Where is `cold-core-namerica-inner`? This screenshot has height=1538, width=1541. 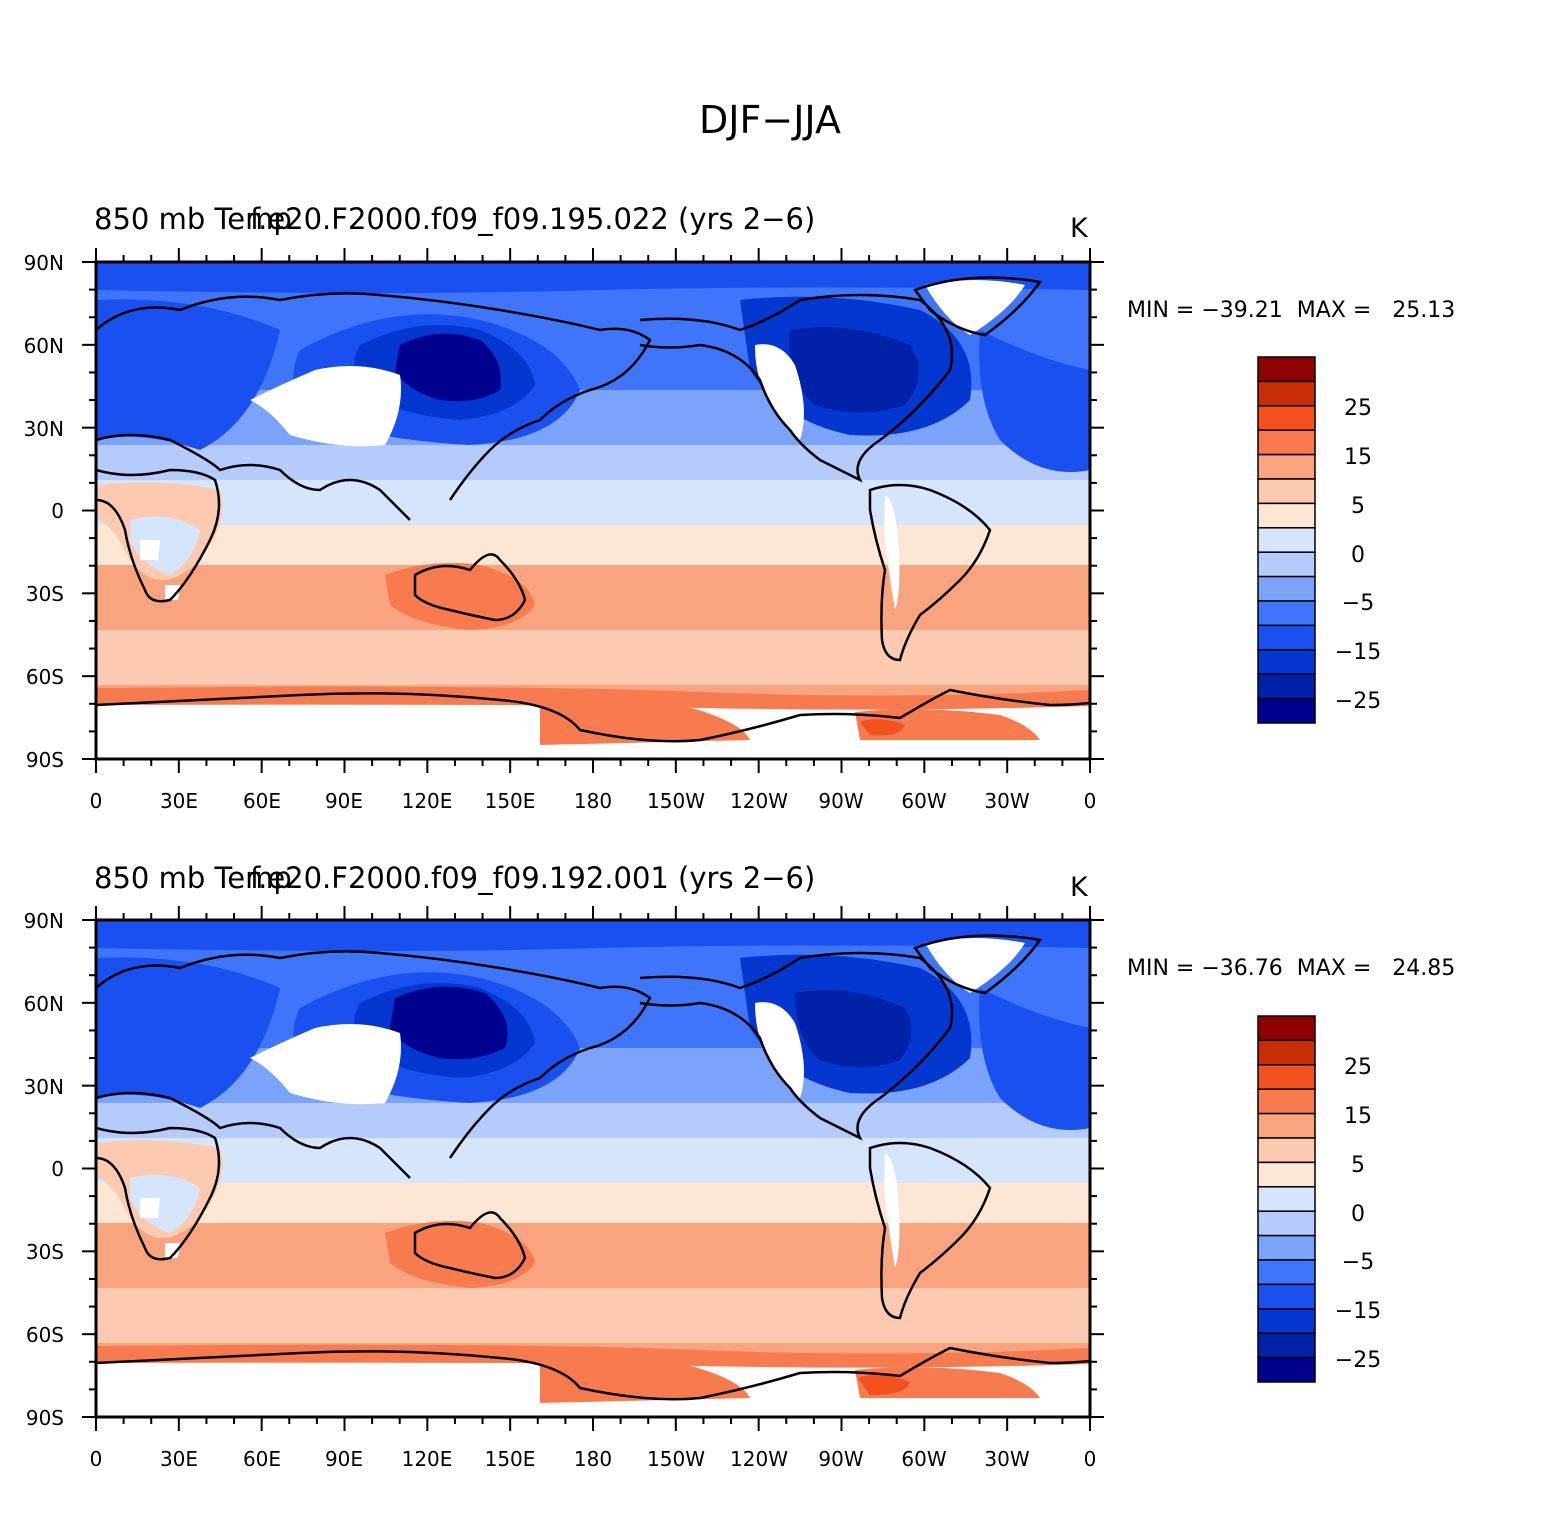 cold-core-namerica-inner is located at coordinates (853, 1029).